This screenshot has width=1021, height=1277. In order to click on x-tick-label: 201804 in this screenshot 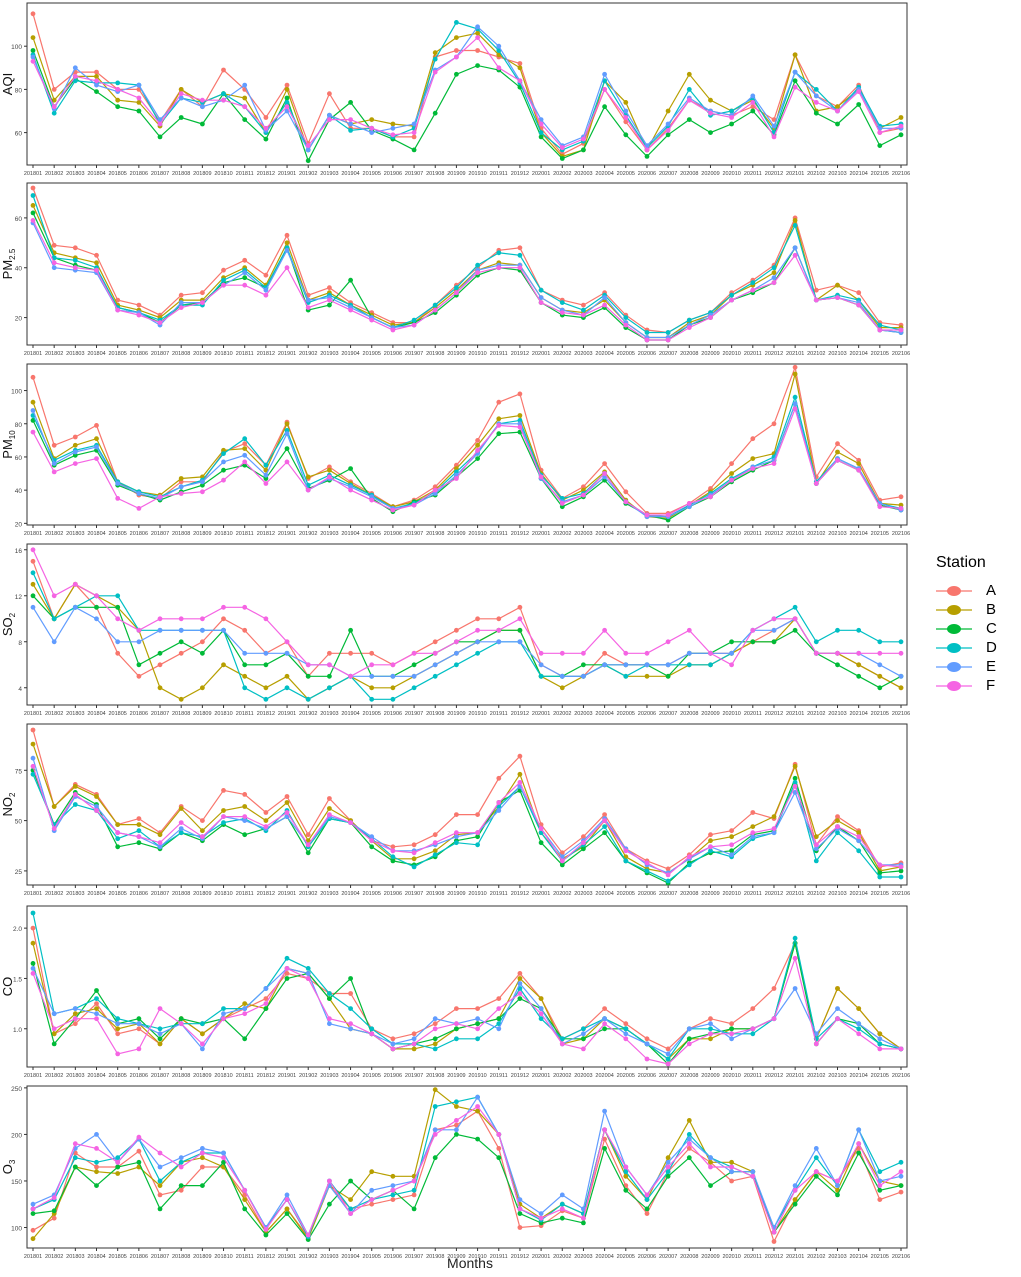, I will do `click(96, 714)`.